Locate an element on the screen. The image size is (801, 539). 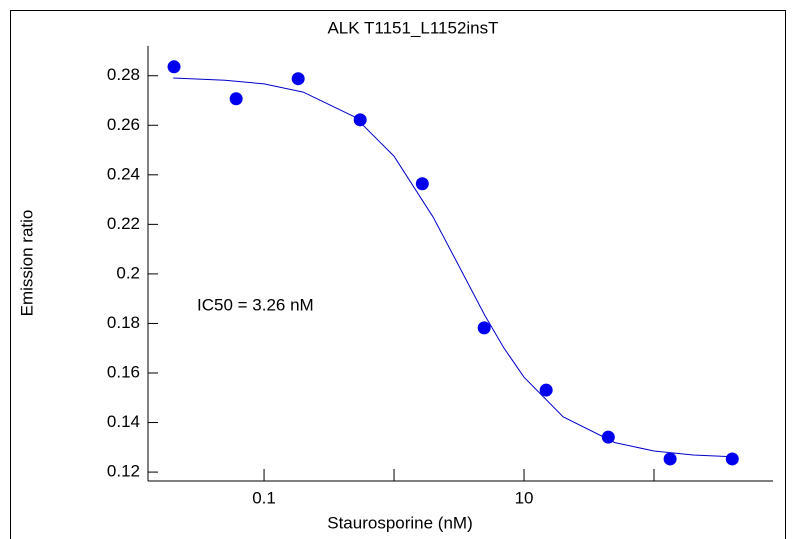
y-tick-label: 0.18 is located at coordinates (123, 322).